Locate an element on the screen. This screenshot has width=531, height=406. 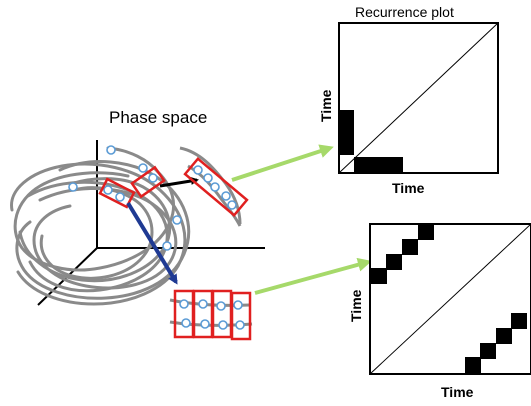
recurrence-plot-title: Recurrence plot is located at coordinates (404, 12).